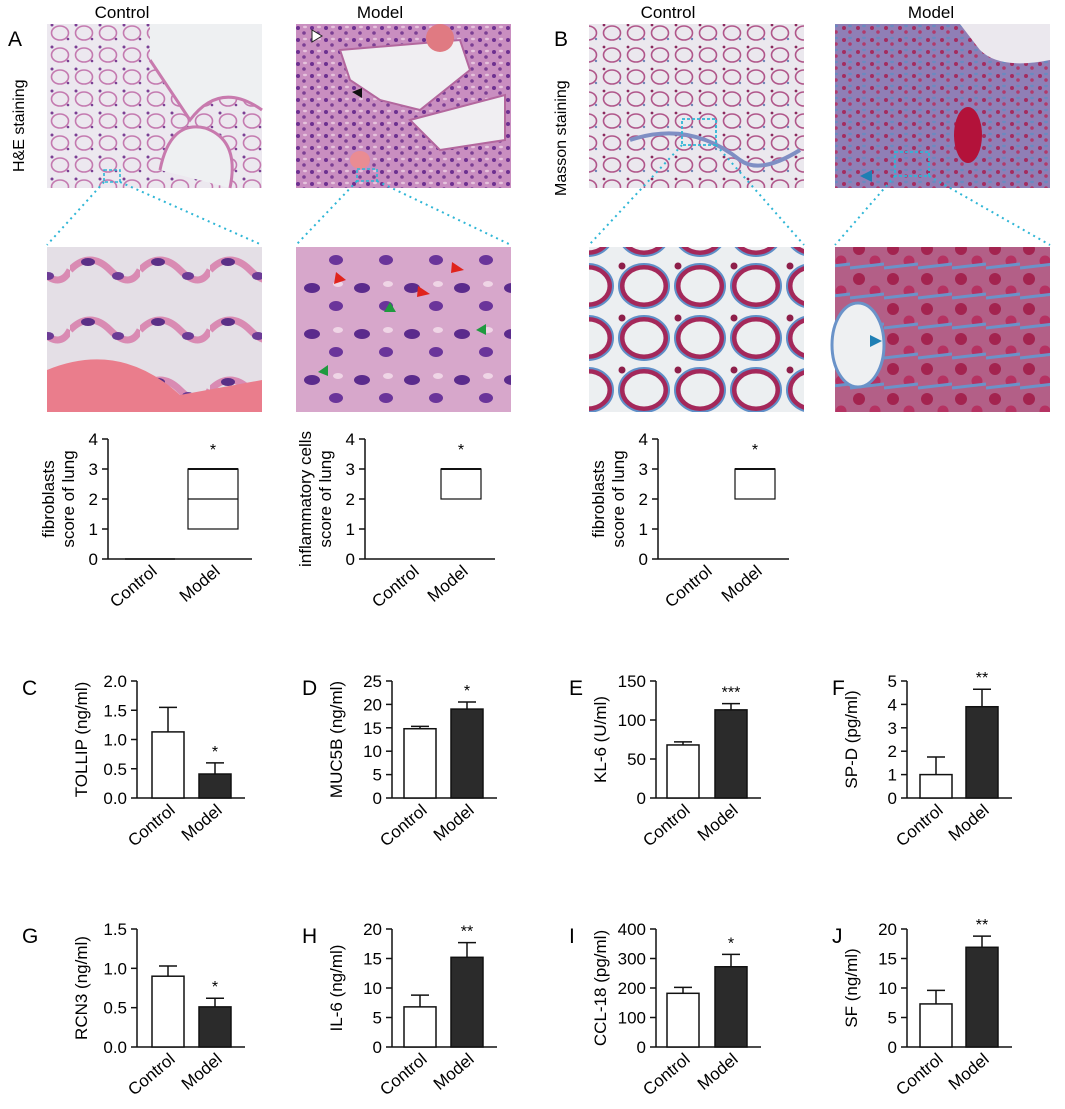  I want to click on chart-g: 0.0 0.5 1.0 1.5 RCN3 (ng/ml) Control Model G *, so click(133, 1009).